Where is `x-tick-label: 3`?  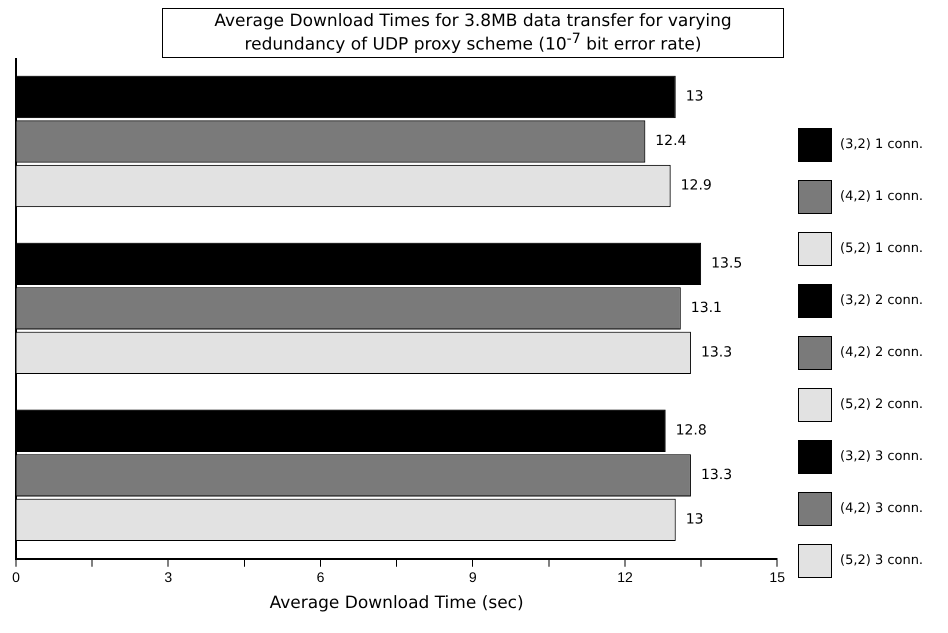
x-tick-label: 3 is located at coordinates (168, 576).